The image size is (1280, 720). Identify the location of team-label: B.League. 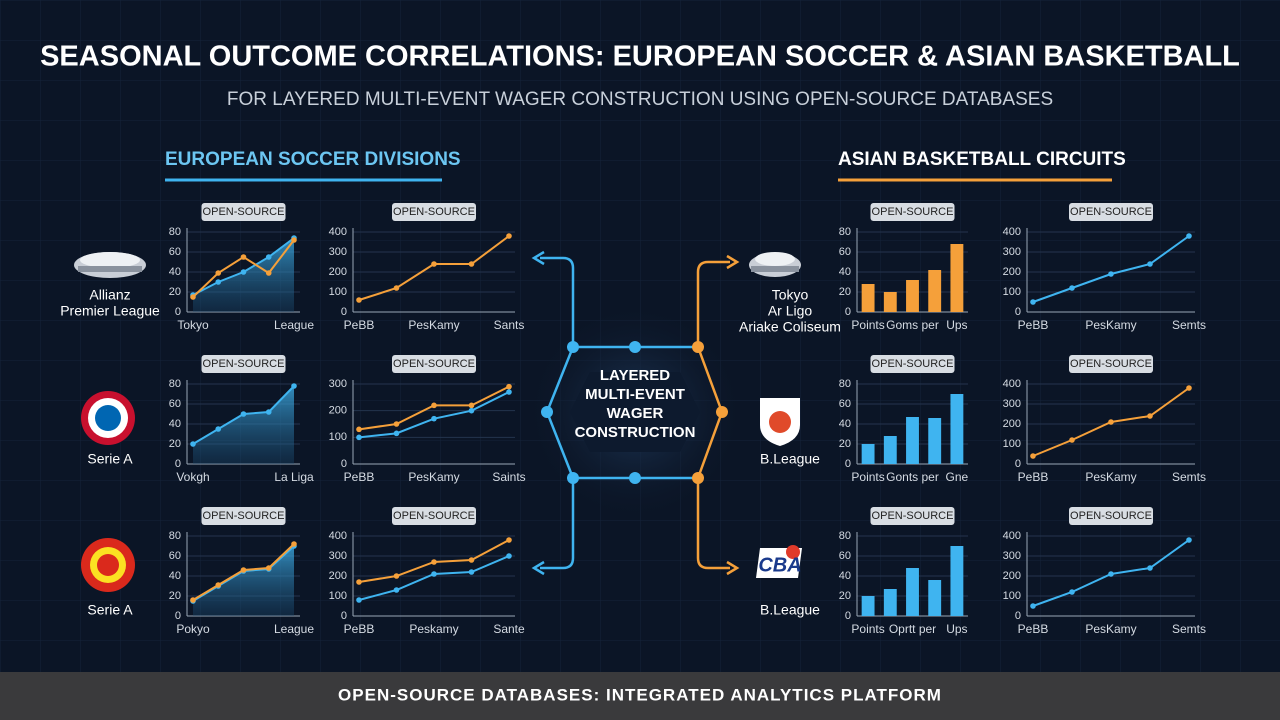
(790, 459).